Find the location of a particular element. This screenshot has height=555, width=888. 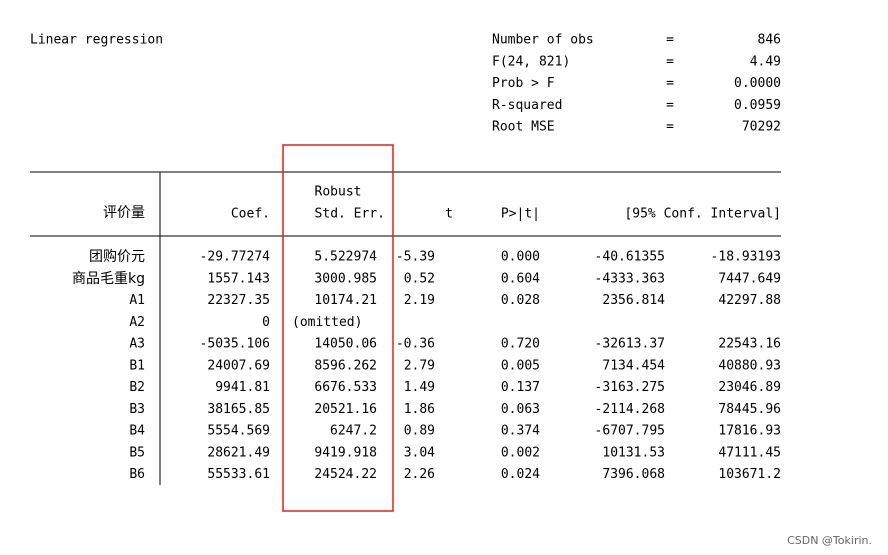

row-name: B3 is located at coordinates (137, 409).